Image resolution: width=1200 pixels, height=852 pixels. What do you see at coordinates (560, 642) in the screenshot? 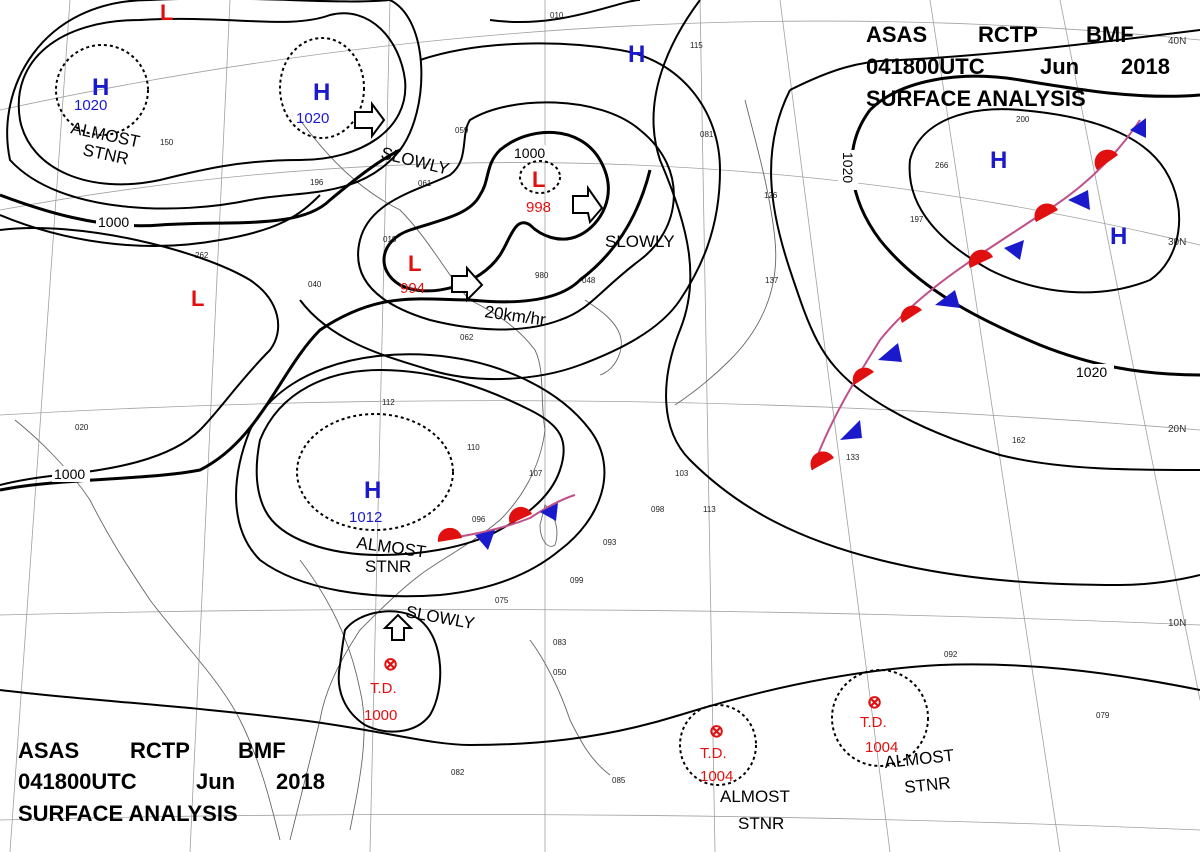
I see `station-value: 083` at bounding box center [560, 642].